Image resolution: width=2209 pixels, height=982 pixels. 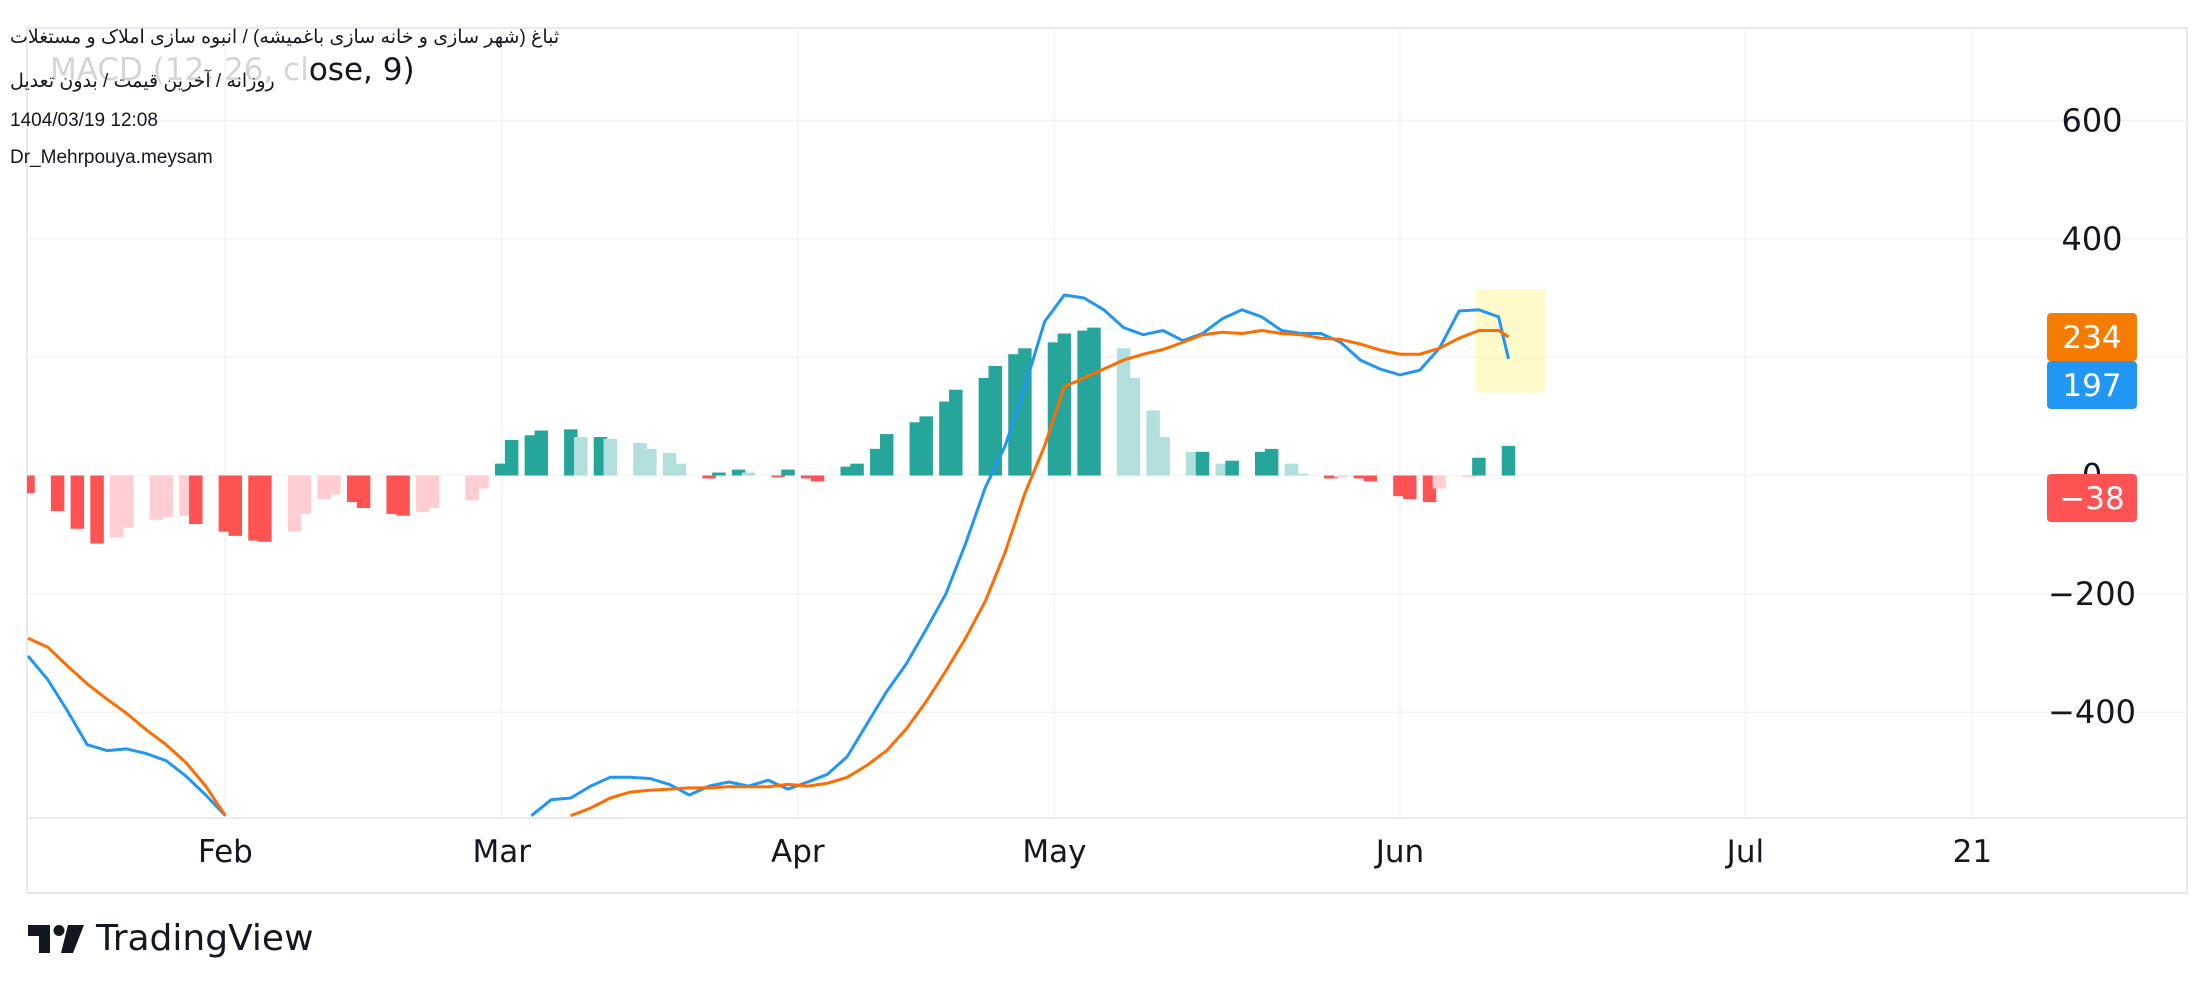 I want to click on datetime-label: 1404/03/19 12:08, so click(x=84, y=120).